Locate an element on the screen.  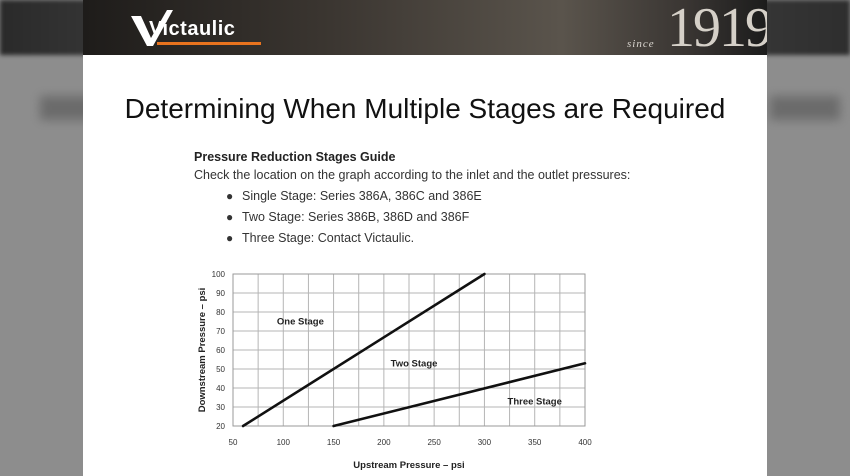
x-tick-label: 200 is located at coordinates (384, 442).